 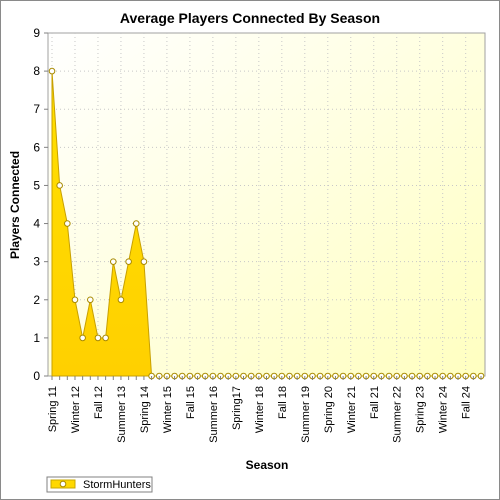 What do you see at coordinates (15, 205) in the screenshot?
I see `y-axis-label: Players Connected` at bounding box center [15, 205].